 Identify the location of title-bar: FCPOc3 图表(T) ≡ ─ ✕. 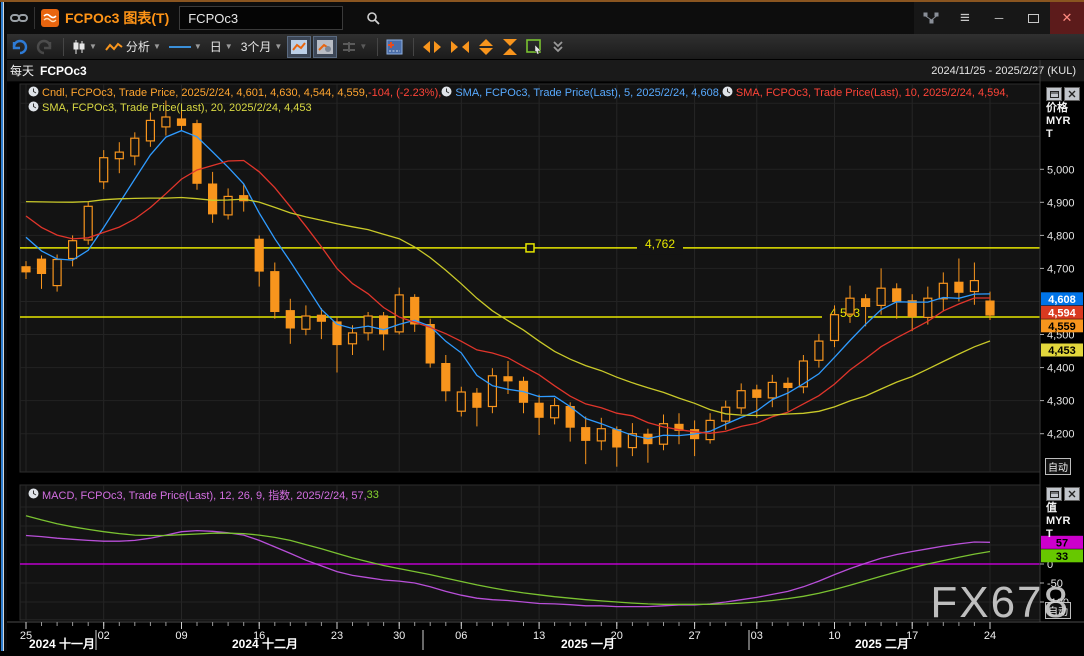
(542, 18).